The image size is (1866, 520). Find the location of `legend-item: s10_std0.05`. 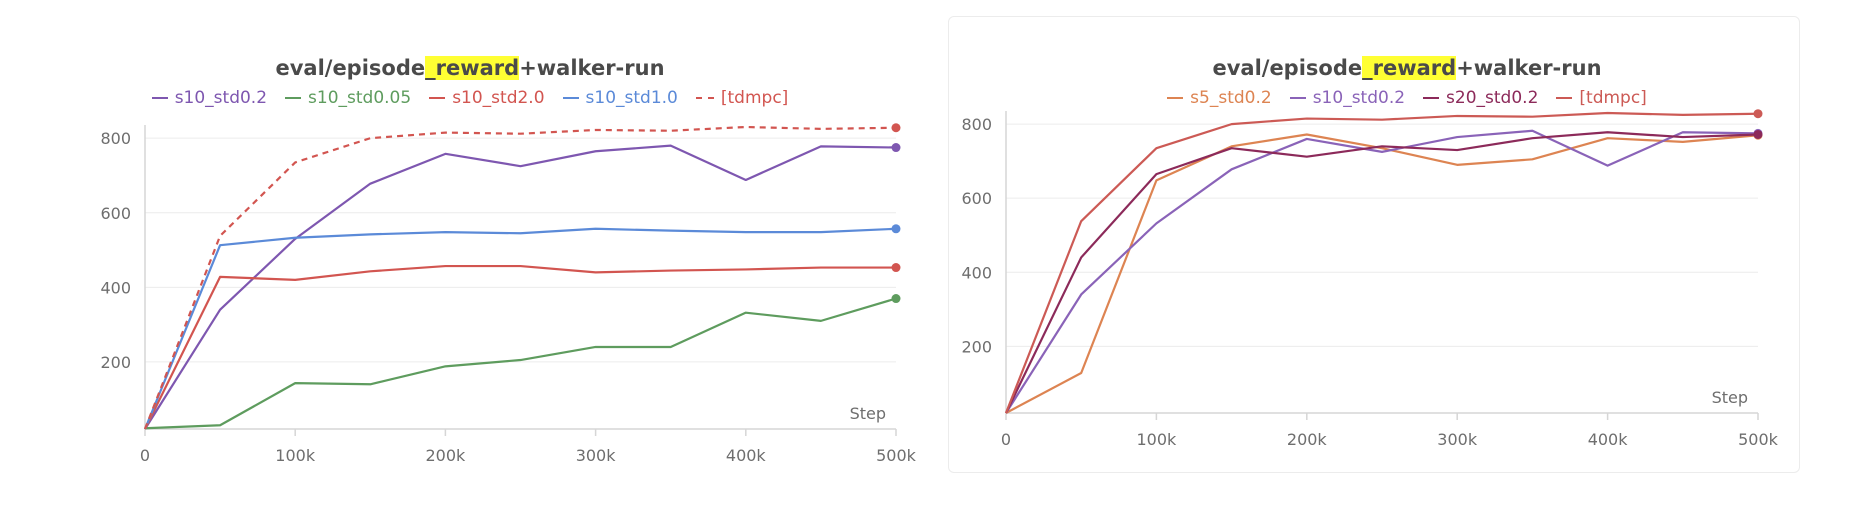

legend-item: s10_std0.05 is located at coordinates (348, 98).